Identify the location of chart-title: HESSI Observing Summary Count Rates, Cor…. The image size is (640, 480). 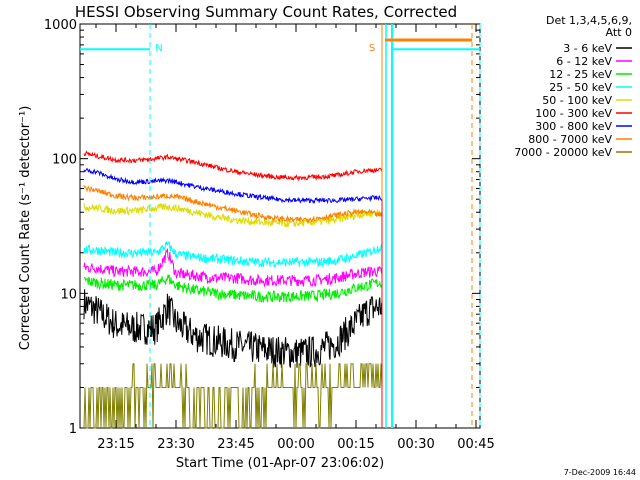
(266, 12).